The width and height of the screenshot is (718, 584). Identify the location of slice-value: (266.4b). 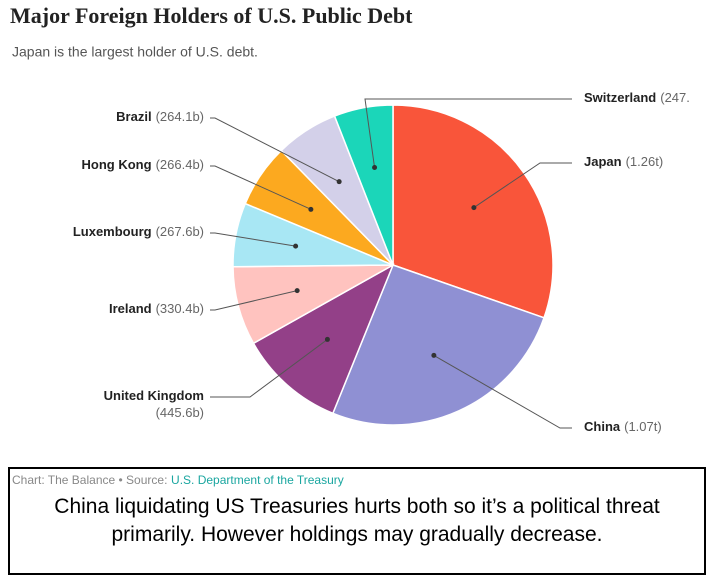
(180, 164).